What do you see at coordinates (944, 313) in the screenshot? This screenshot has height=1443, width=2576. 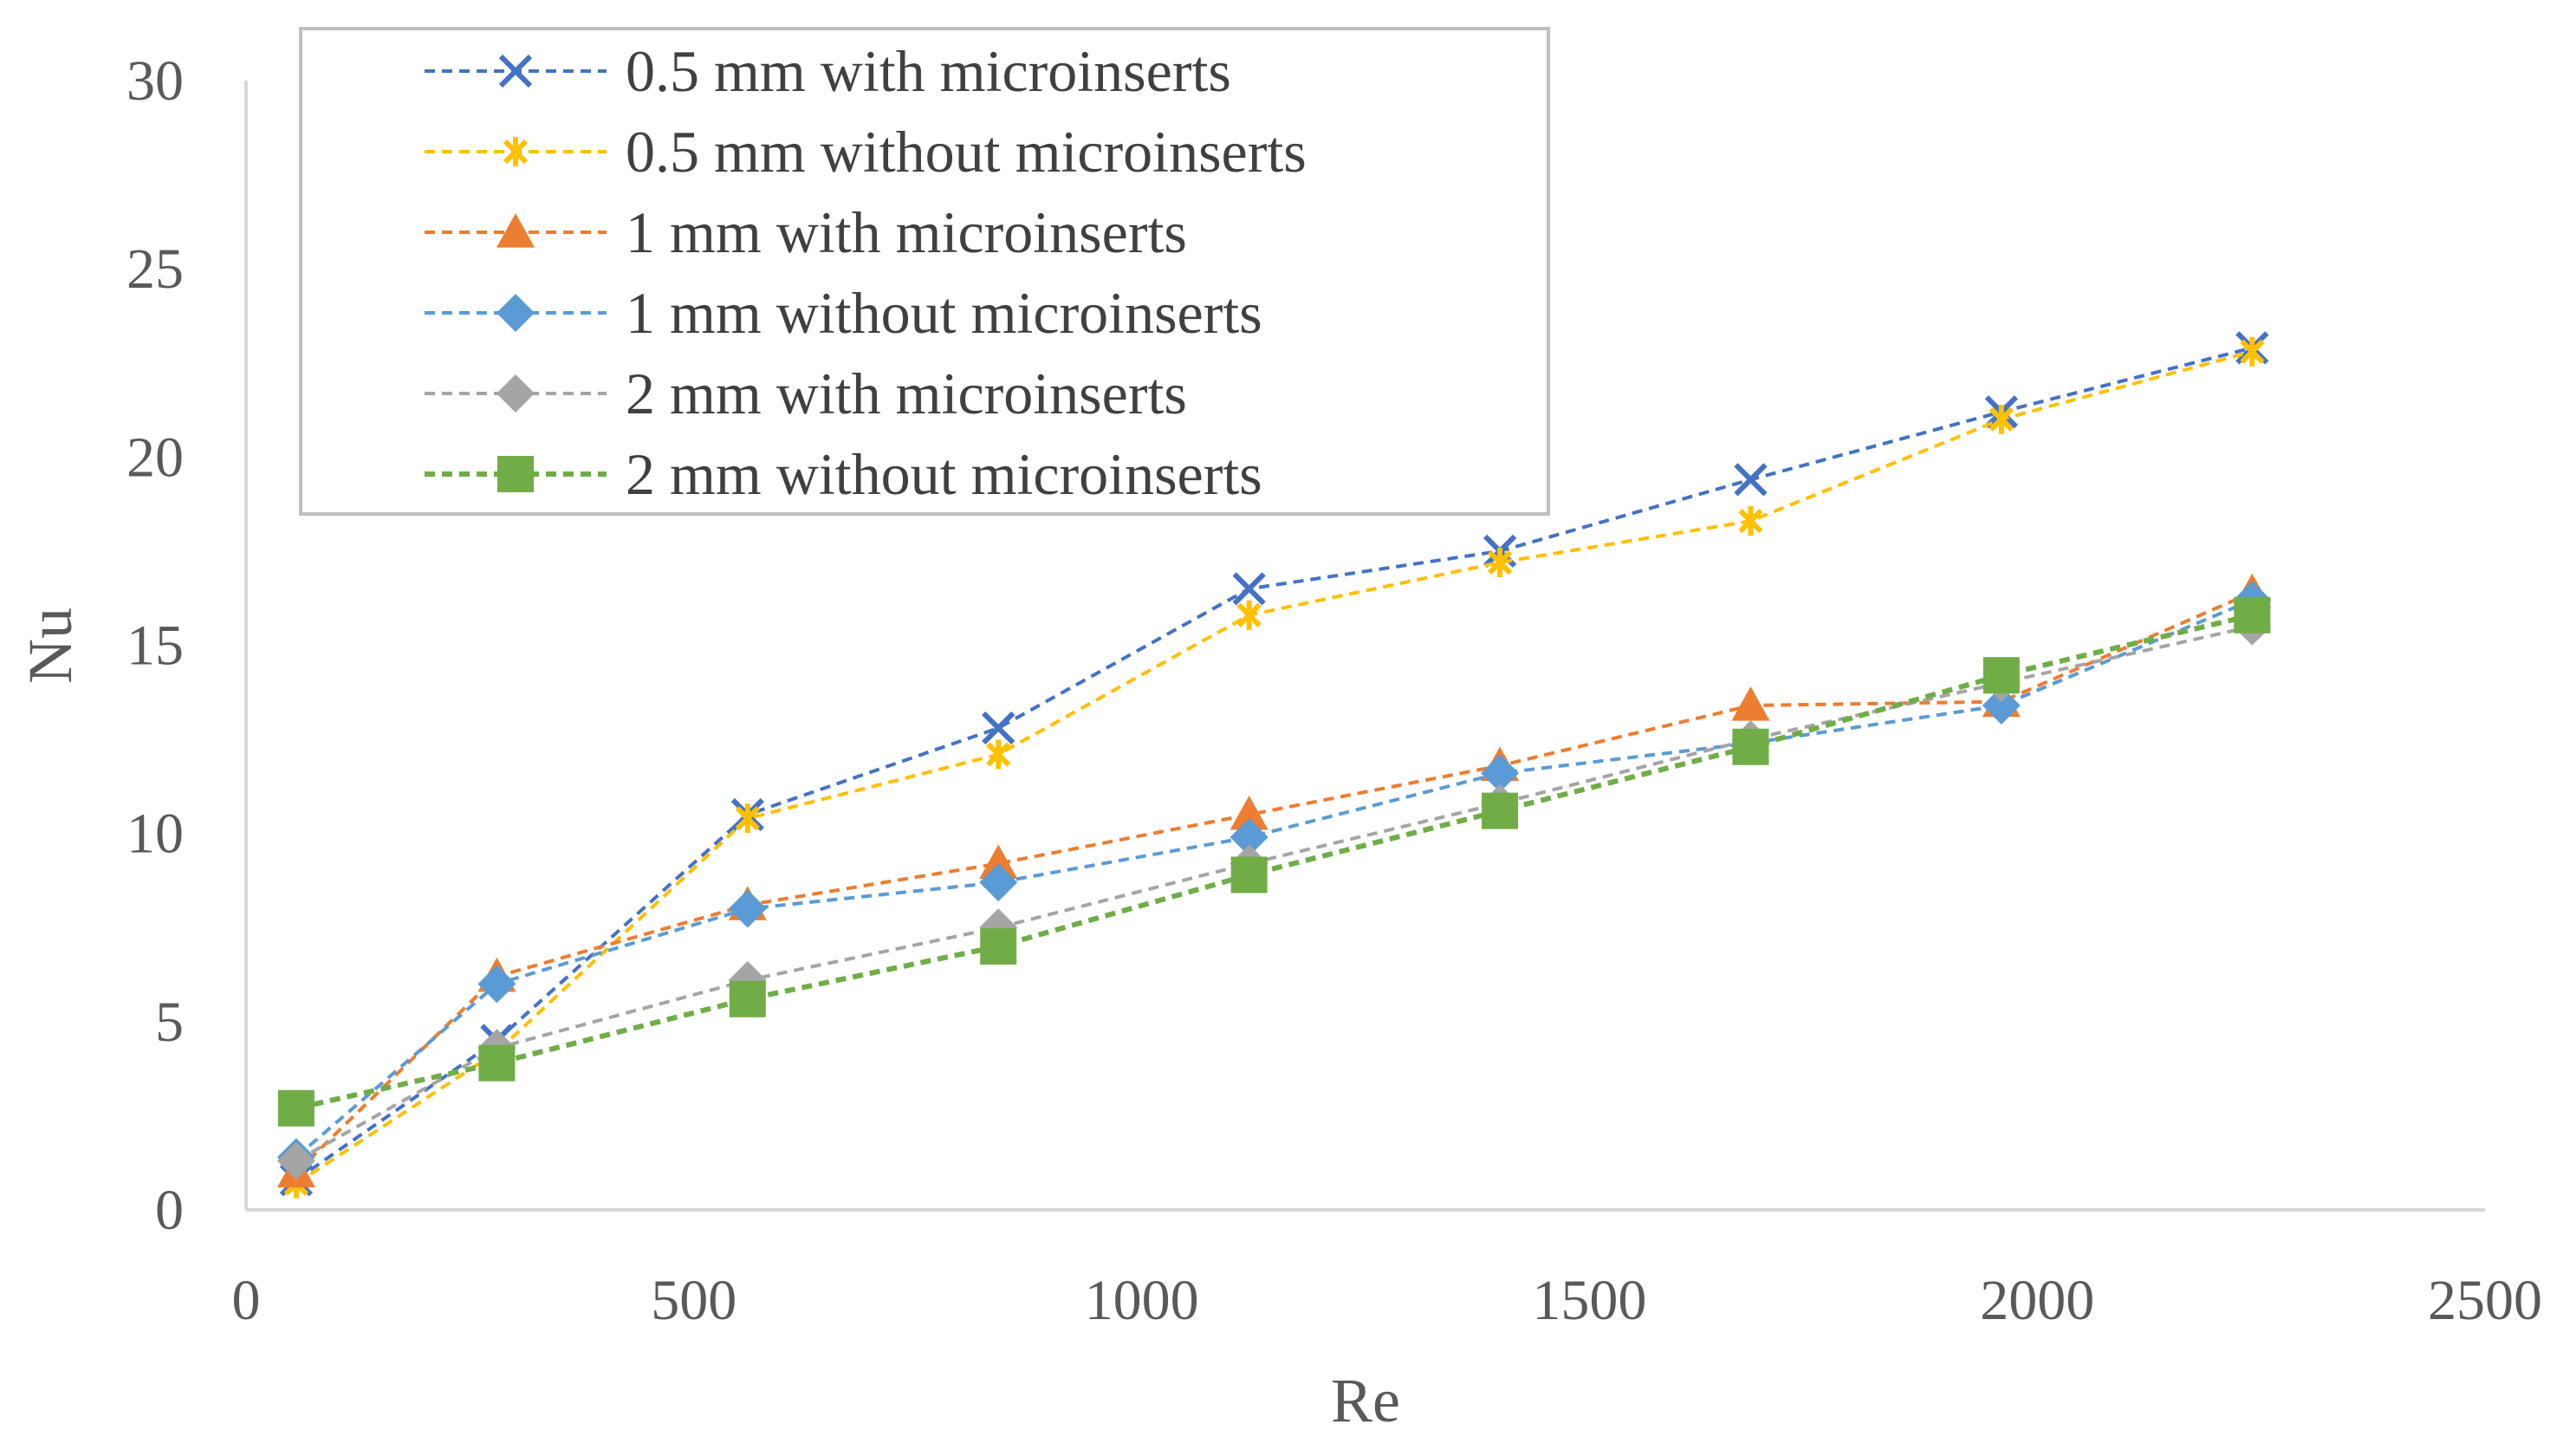 I see `legend-label: 1 mm without microinserts` at bounding box center [944, 313].